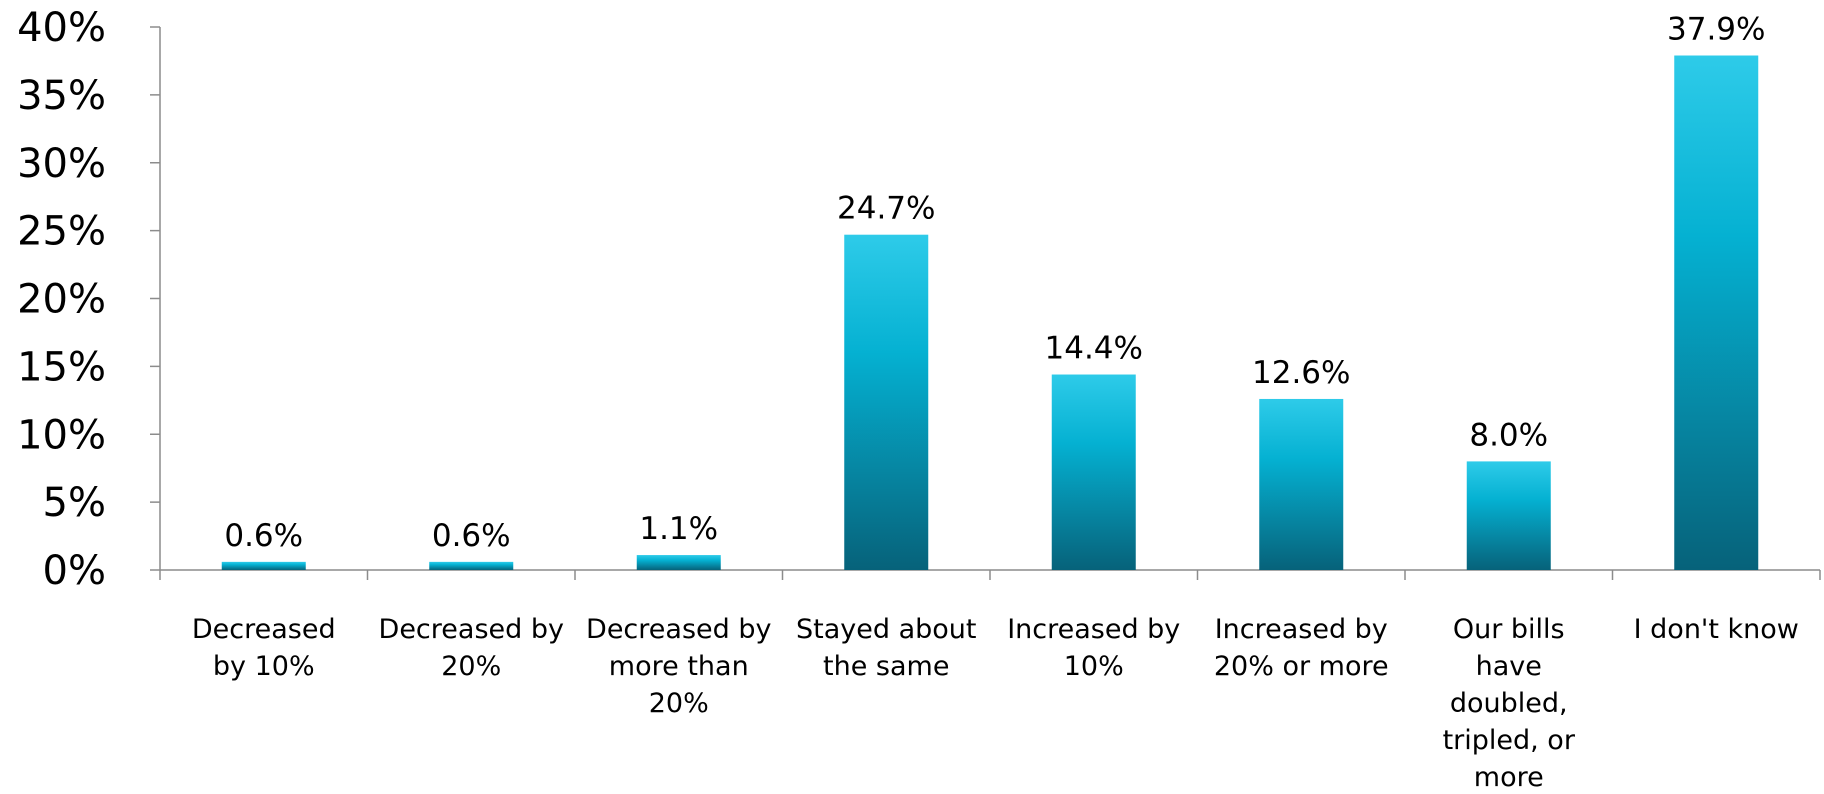 Image resolution: width=1824 pixels, height=794 pixels. I want to click on category-label: I don't know, so click(1716, 629).